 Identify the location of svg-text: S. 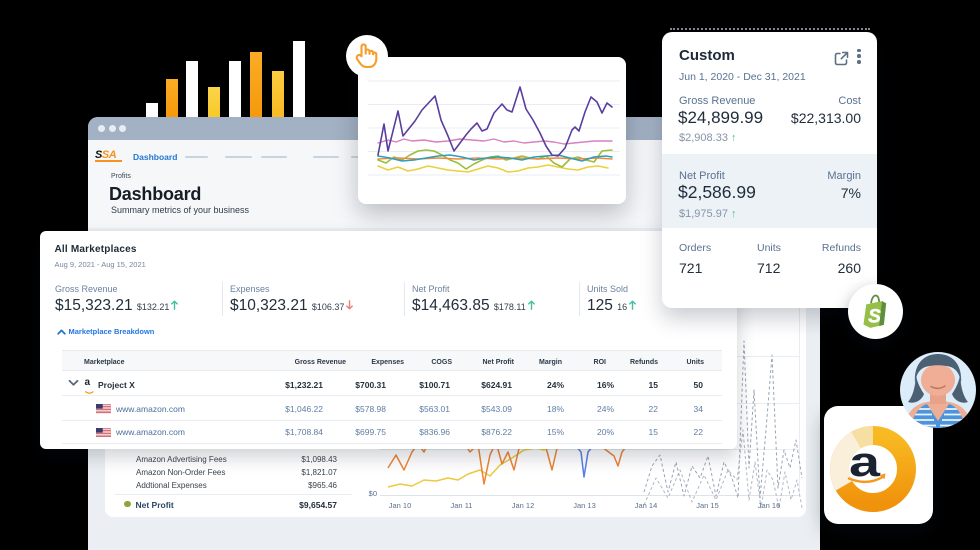
(874, 316).